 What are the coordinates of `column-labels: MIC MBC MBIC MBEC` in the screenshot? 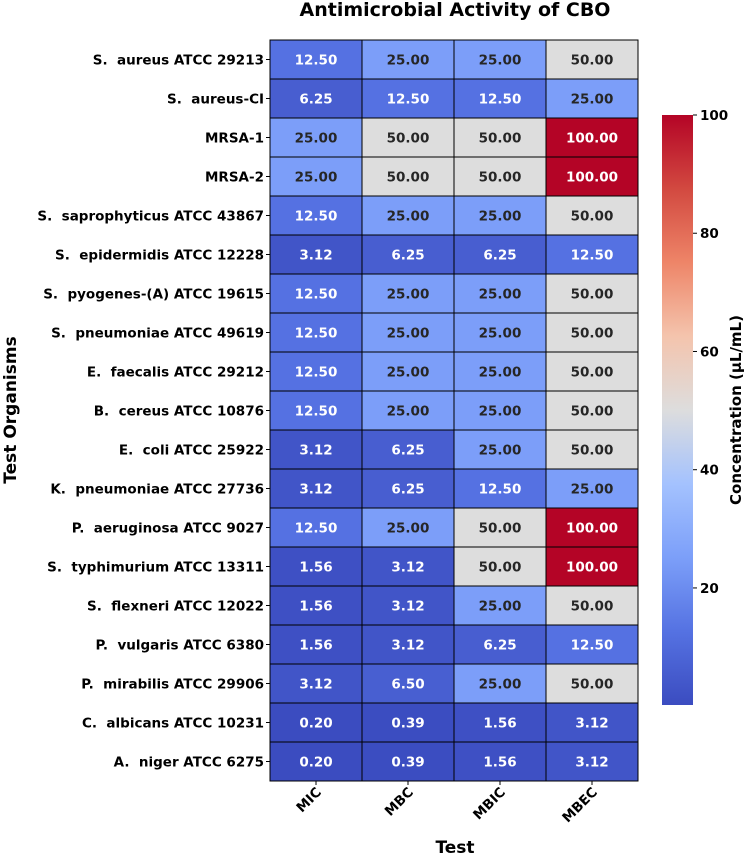 It's located at (447, 803).